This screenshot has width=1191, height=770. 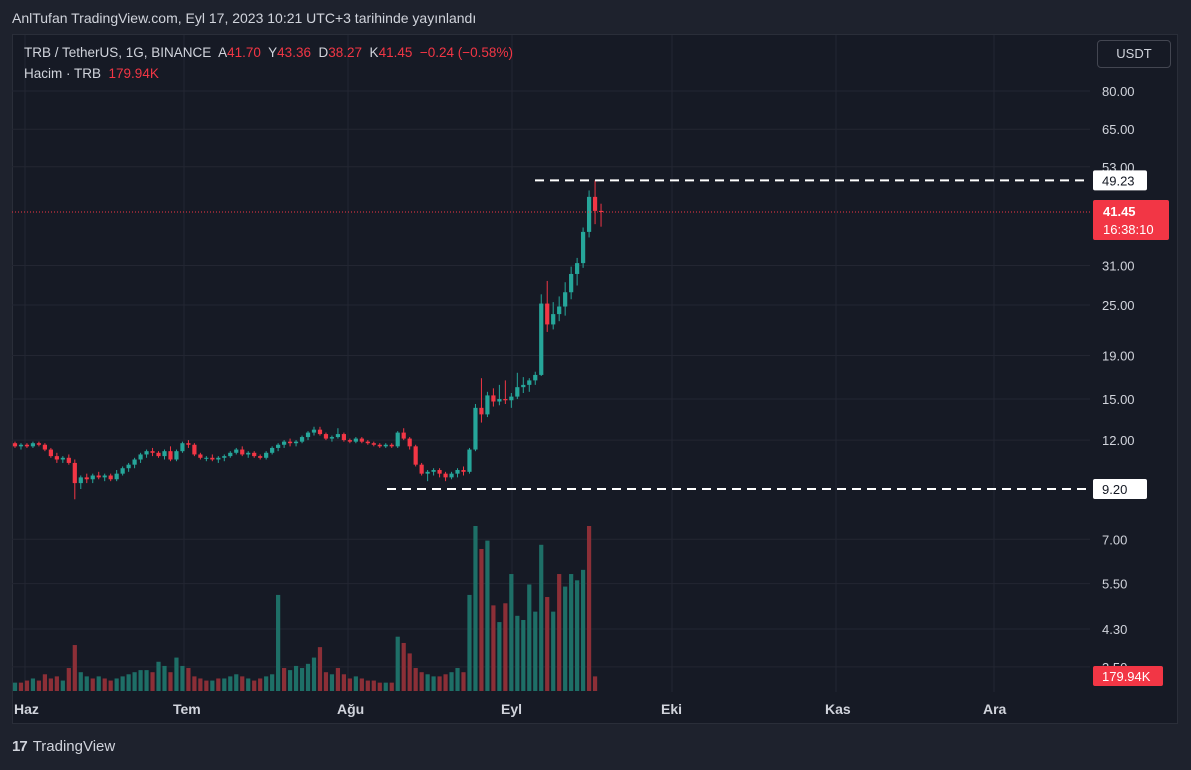 I want to click on time-tick-label: Haz, so click(x=26, y=709).